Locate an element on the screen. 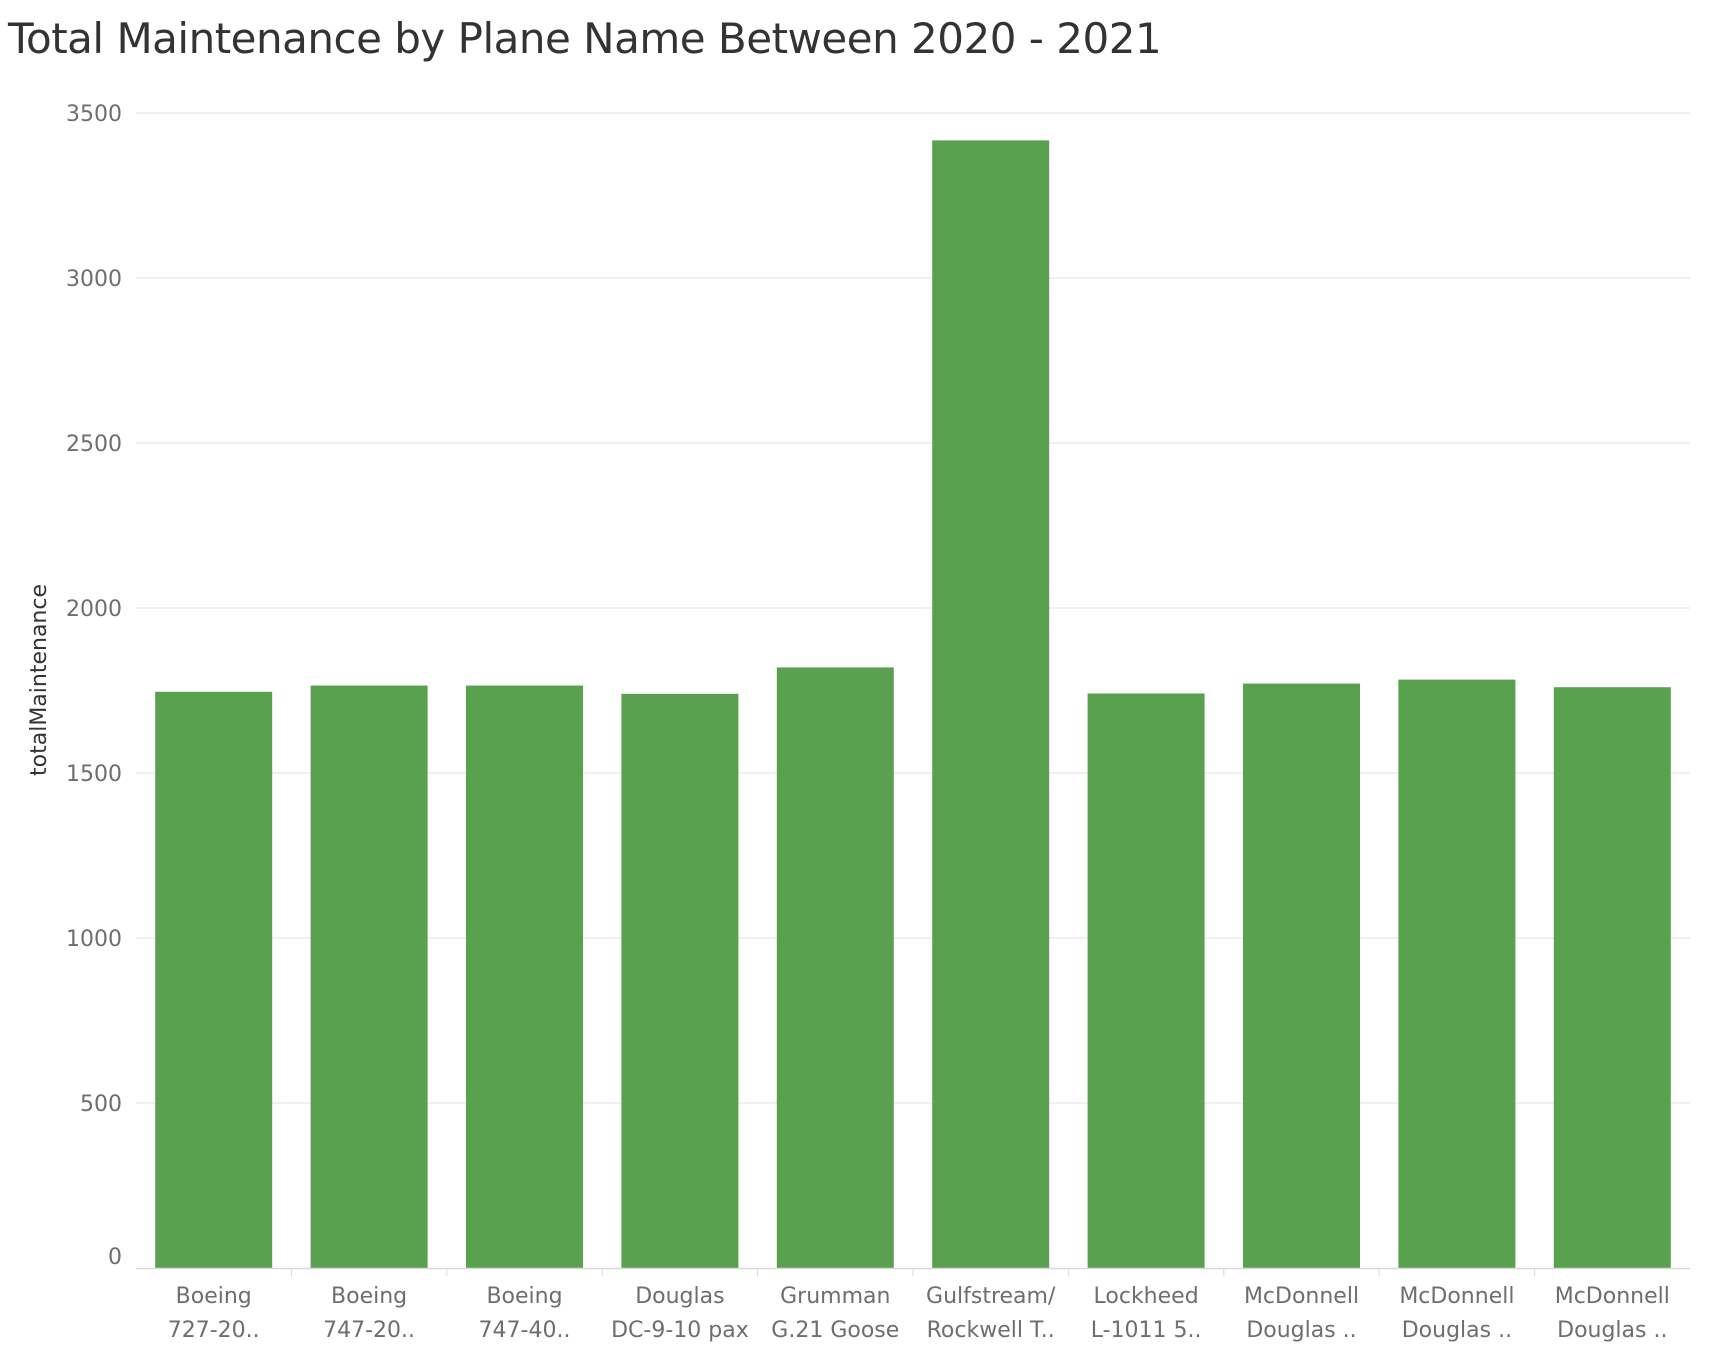 The image size is (1734, 1354). y-tick-label: 0 is located at coordinates (115, 1257).